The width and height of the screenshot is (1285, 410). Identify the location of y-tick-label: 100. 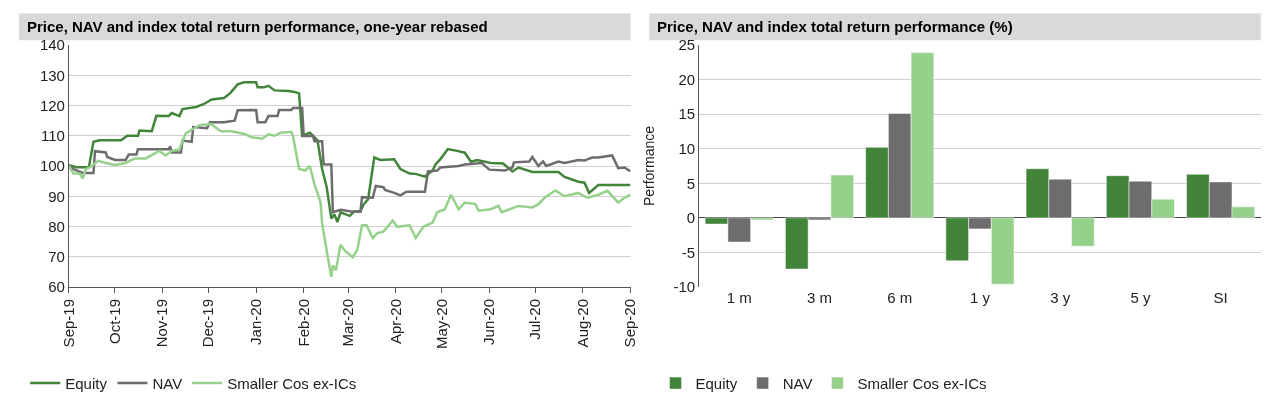
(52, 166).